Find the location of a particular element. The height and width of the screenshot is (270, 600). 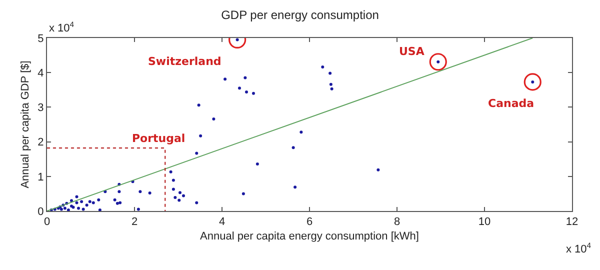

chart-title: GDP per energy consumption is located at coordinates (300, 15).